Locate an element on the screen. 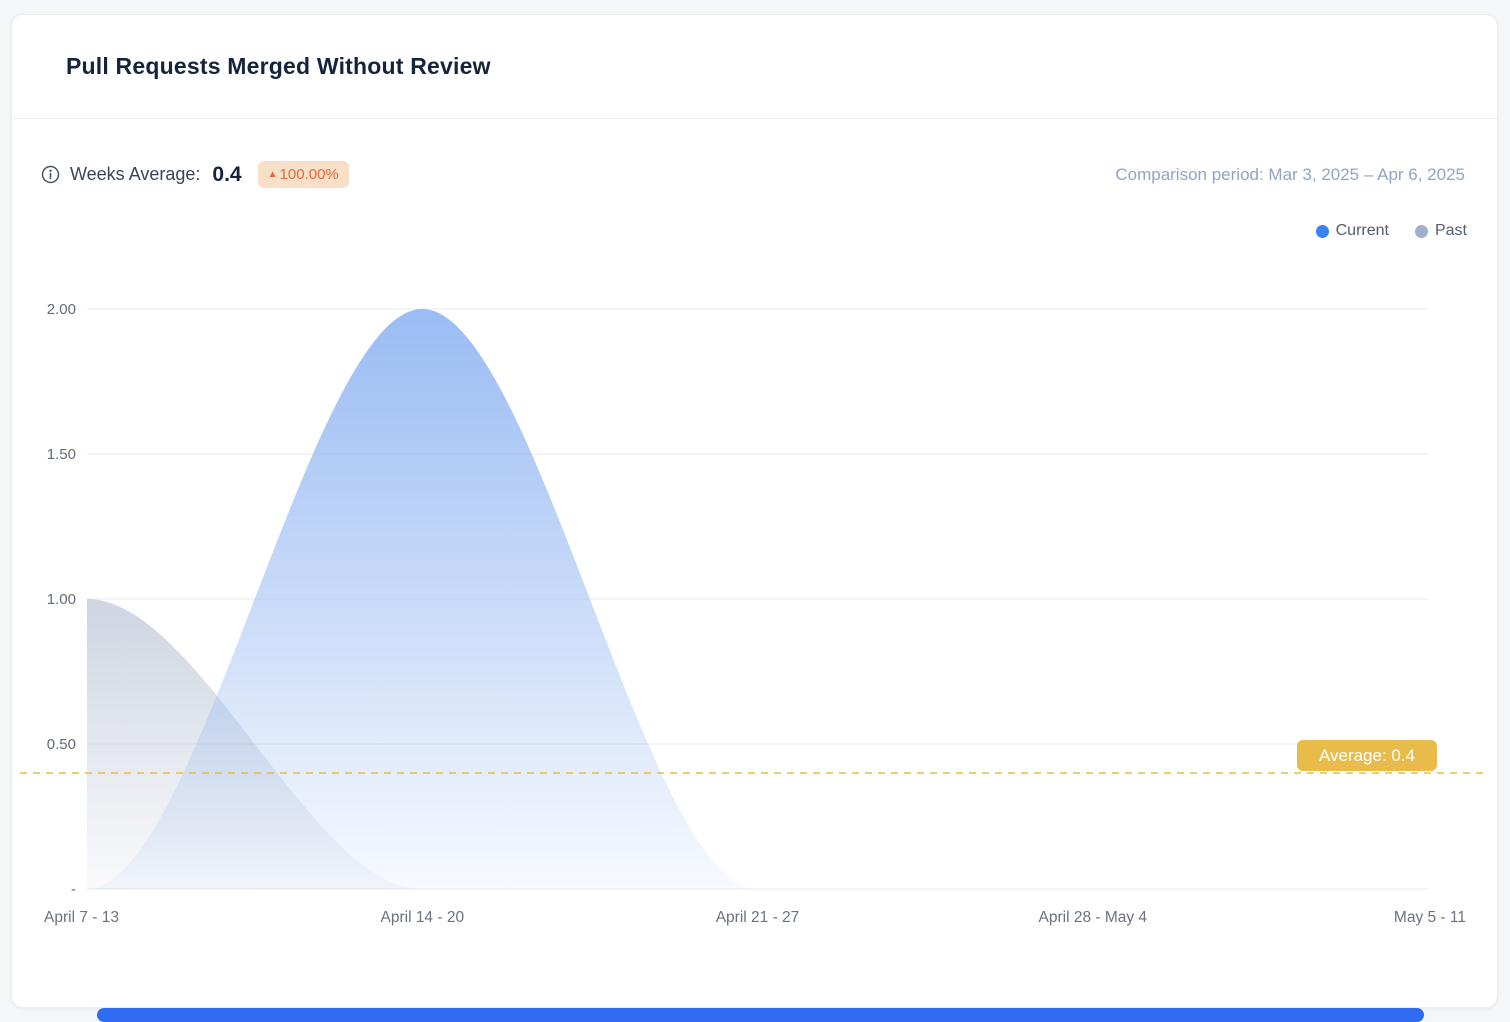  legend-dot-past is located at coordinates (1421, 231).